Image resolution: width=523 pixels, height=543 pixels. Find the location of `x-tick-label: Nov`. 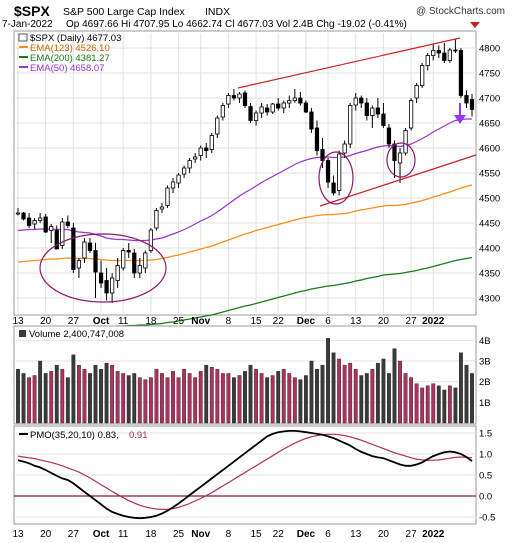

x-tick-label: Nov is located at coordinates (200, 321).